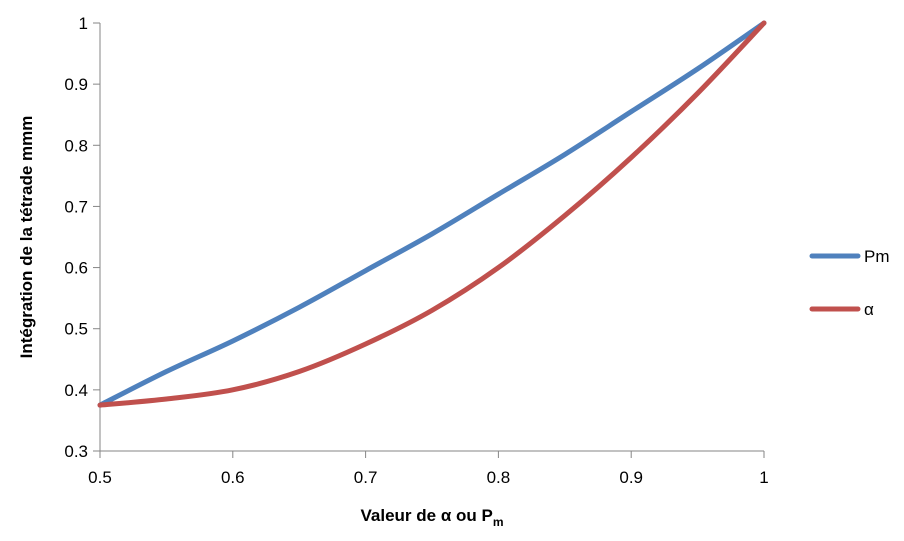 Image resolution: width=904 pixels, height=541 pixels. Describe the element at coordinates (877, 256) in the screenshot. I see `legend-label-pm: Pm` at that location.